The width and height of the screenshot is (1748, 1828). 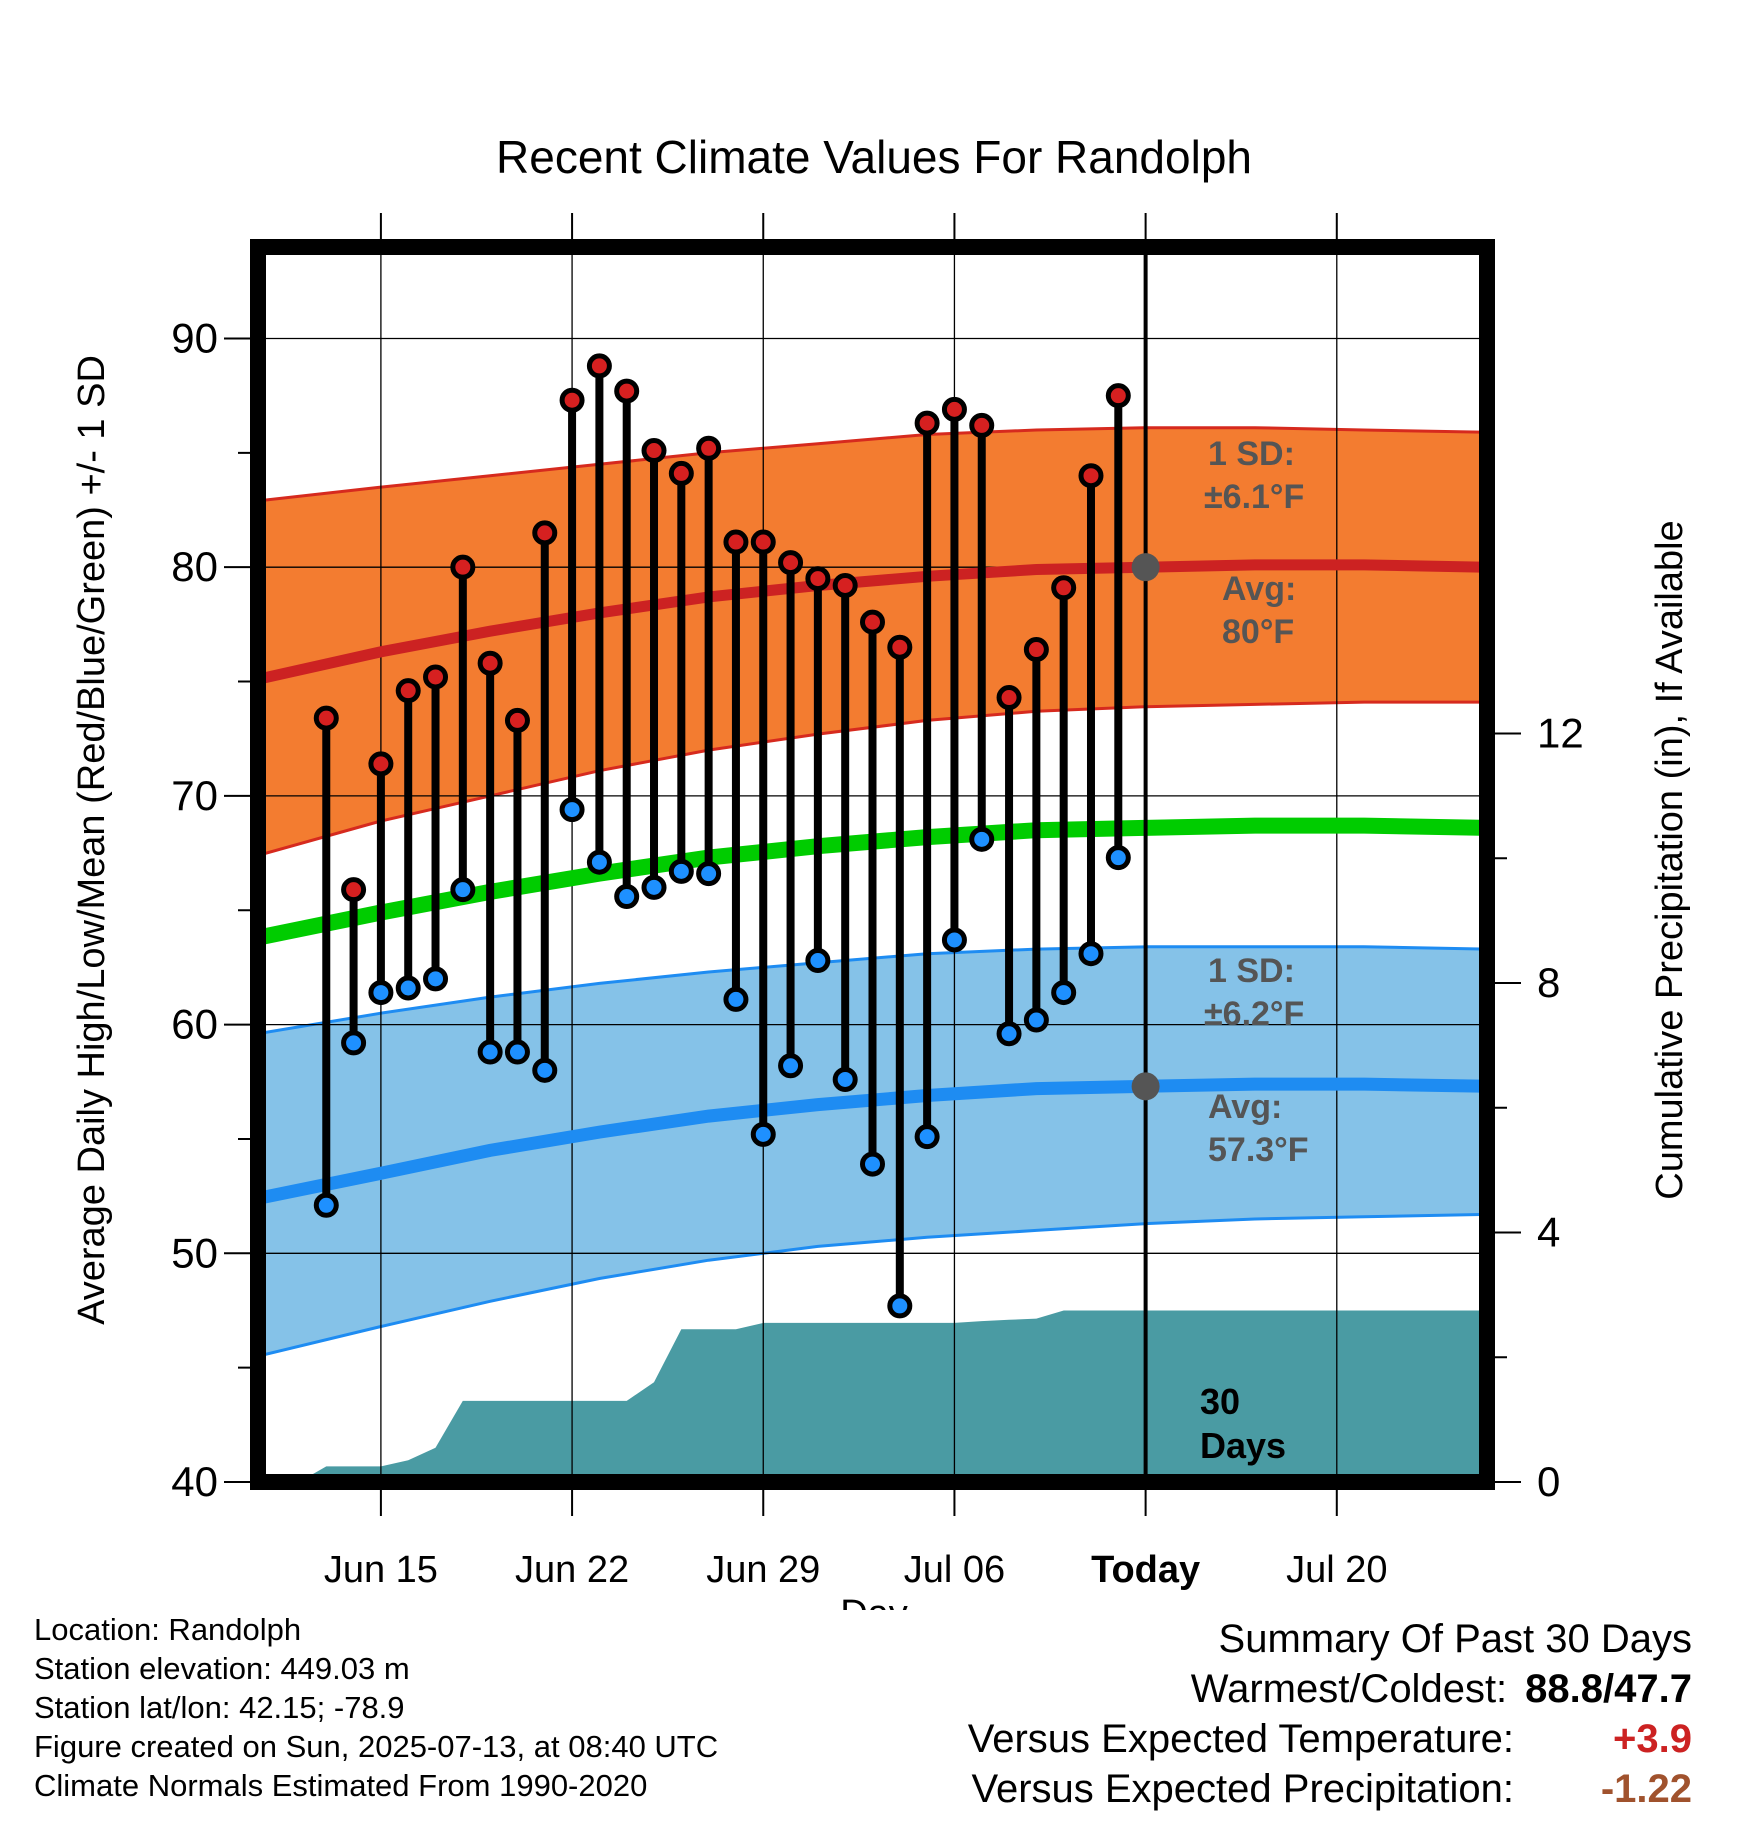 I want to click on y2-tick-label: 8, so click(x=1548, y=982).